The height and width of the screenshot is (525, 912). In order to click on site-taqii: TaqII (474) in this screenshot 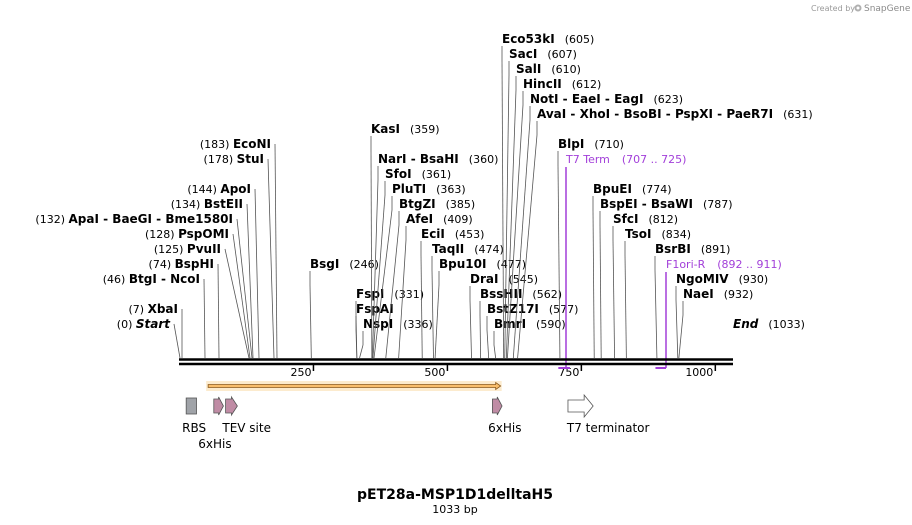, I will do `click(467, 300)`.